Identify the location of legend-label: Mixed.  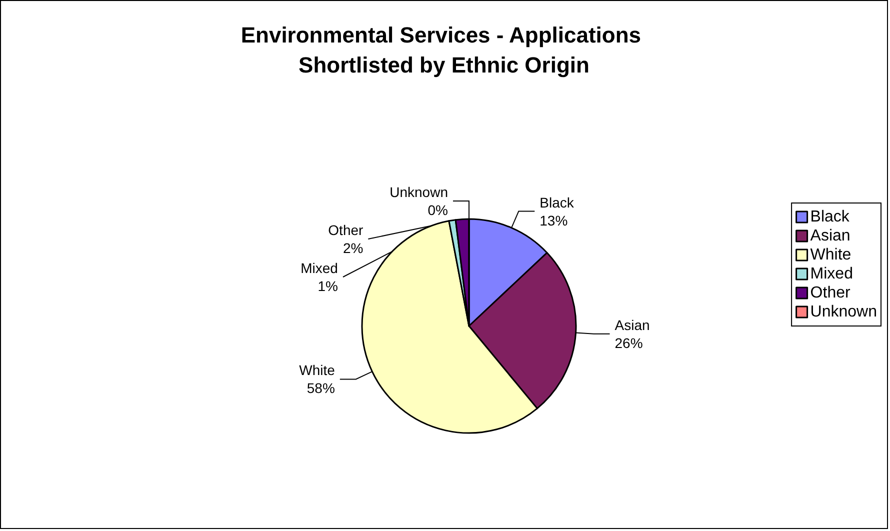
(831, 274).